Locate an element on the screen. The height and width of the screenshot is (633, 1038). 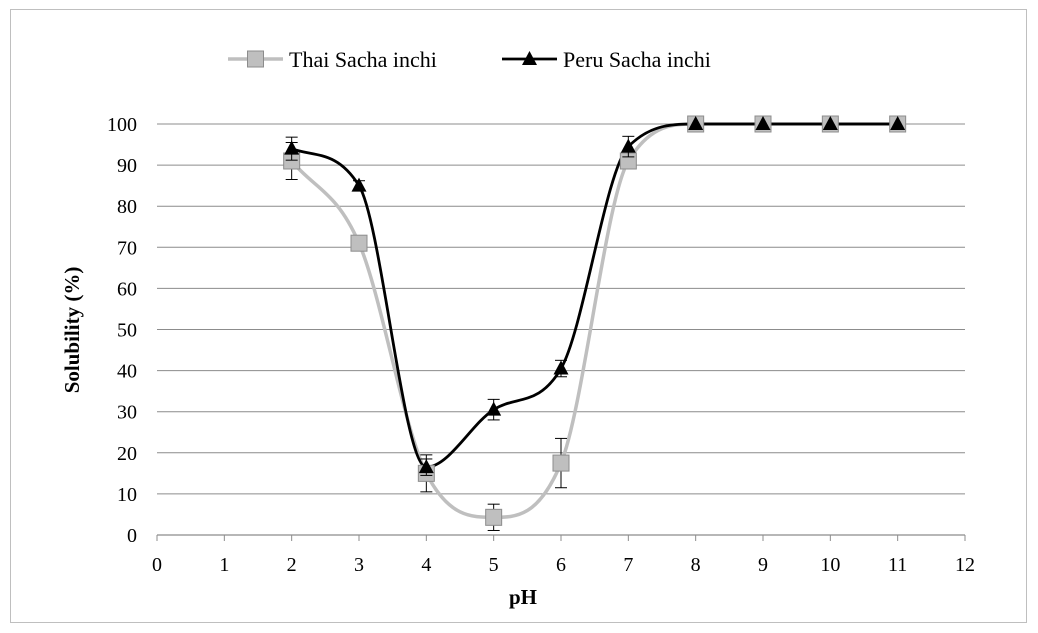
legend-marker-triangle is located at coordinates (529, 58).